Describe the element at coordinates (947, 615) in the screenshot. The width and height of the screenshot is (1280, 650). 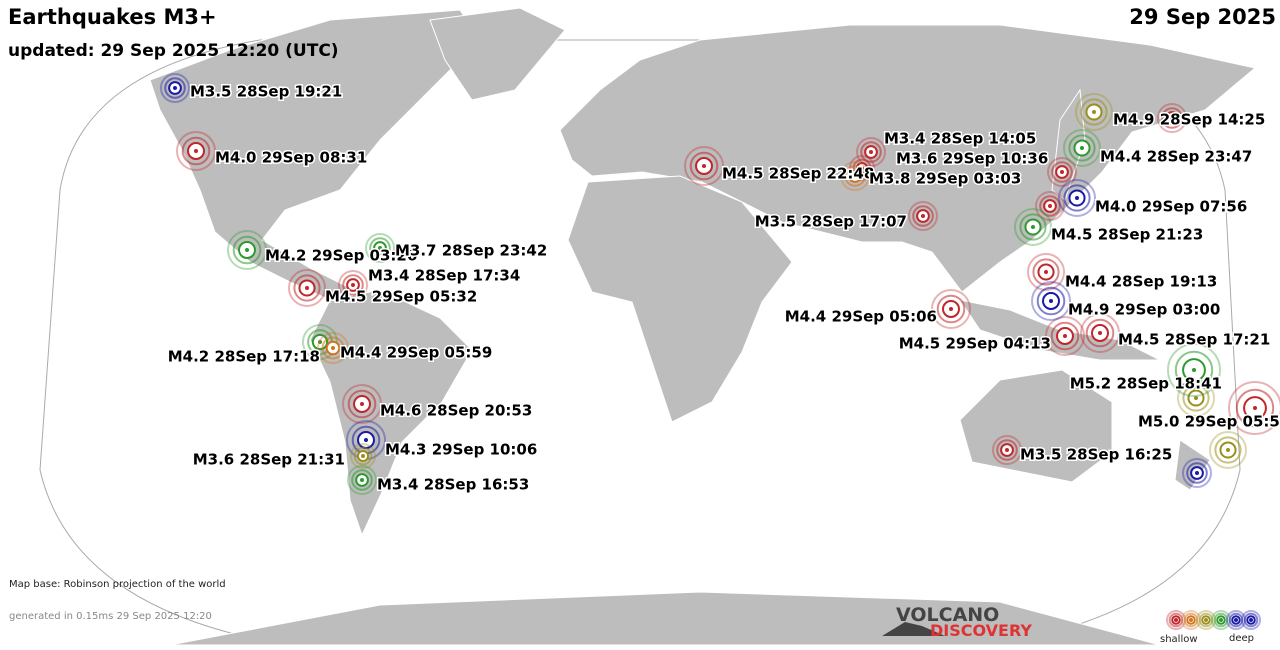
I see `logo-top: VOLCANO` at that location.